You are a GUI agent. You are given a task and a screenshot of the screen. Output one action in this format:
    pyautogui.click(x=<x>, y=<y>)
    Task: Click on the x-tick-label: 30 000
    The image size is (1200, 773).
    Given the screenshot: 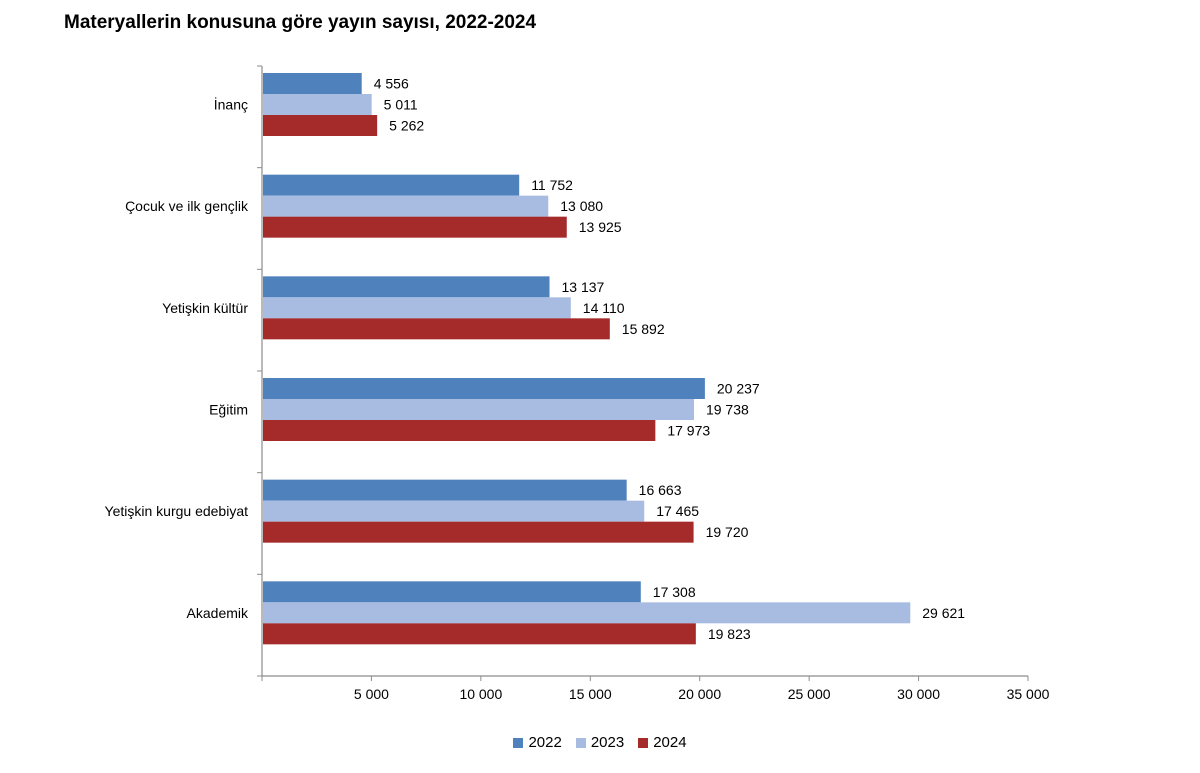 What is the action you would take?
    pyautogui.click(x=918, y=694)
    